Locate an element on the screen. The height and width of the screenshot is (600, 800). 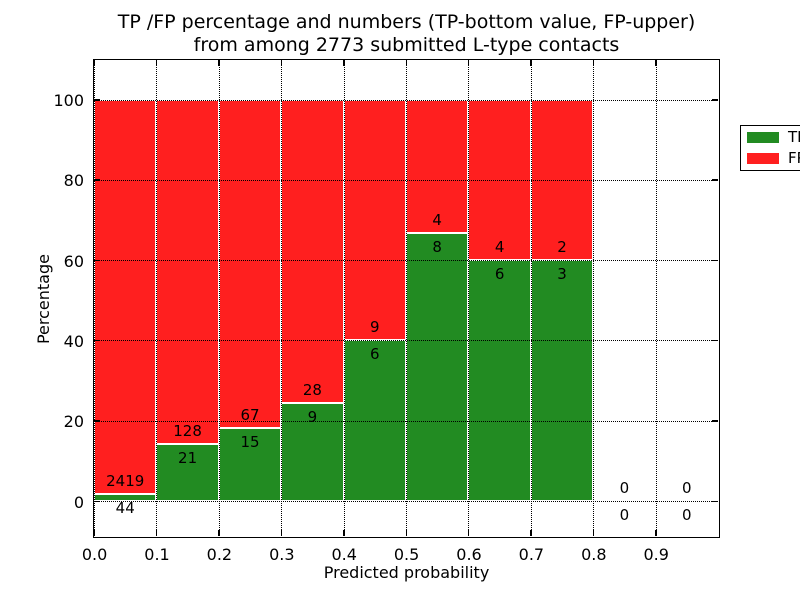
x-tick-label: 0.4 is located at coordinates (344, 554).